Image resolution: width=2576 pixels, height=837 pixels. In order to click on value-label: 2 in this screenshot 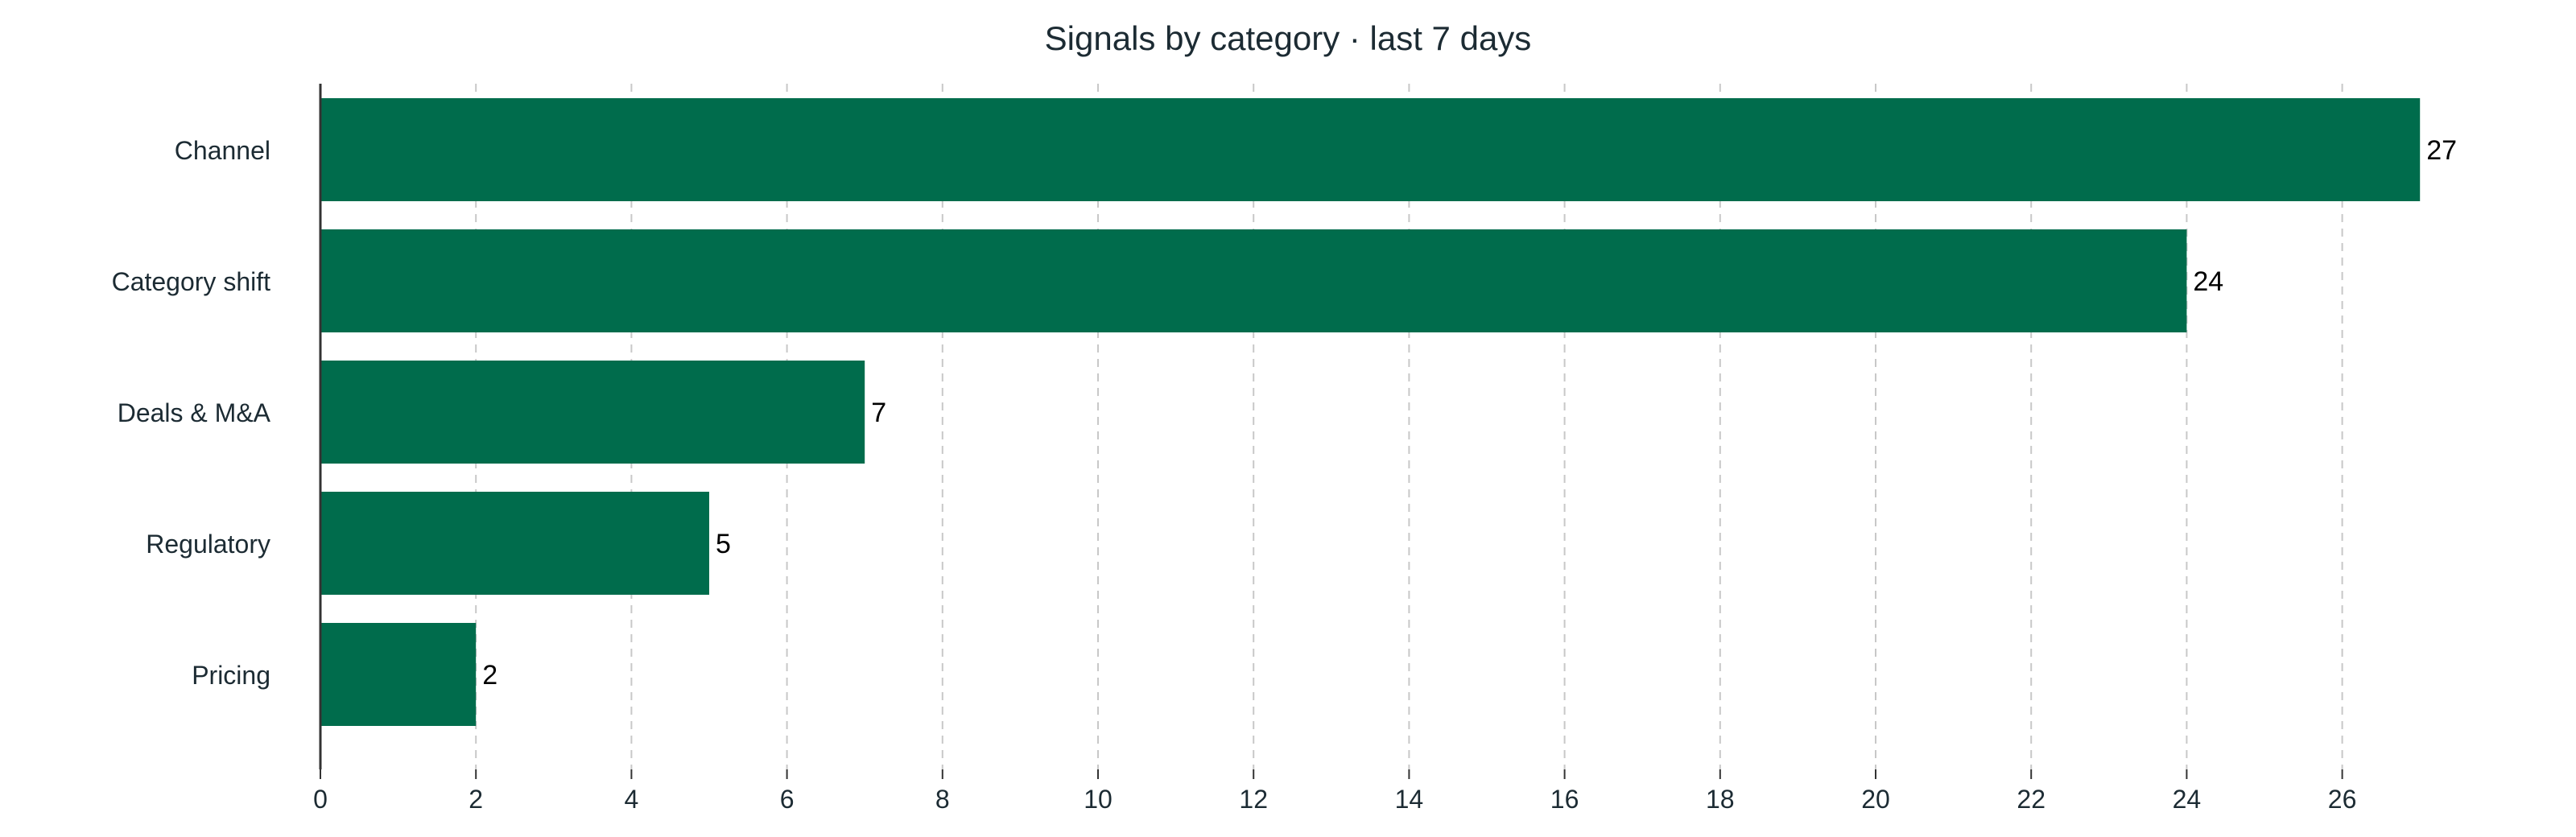, I will do `click(489, 676)`.